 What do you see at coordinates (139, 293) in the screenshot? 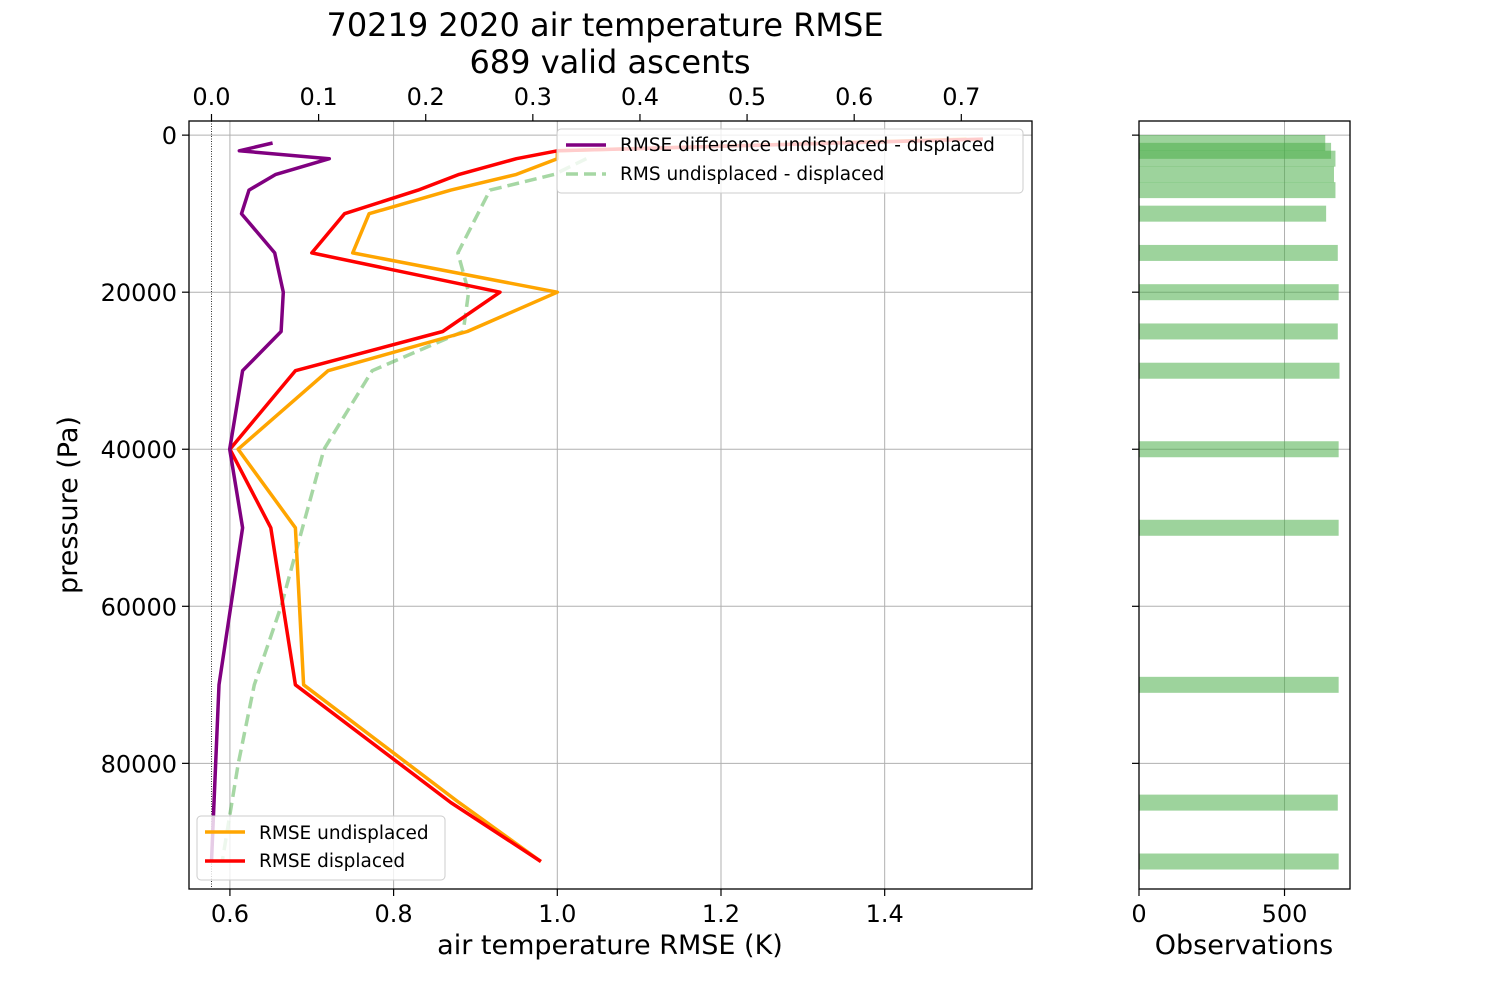
I see `y-tick-label: 20000` at bounding box center [139, 293].